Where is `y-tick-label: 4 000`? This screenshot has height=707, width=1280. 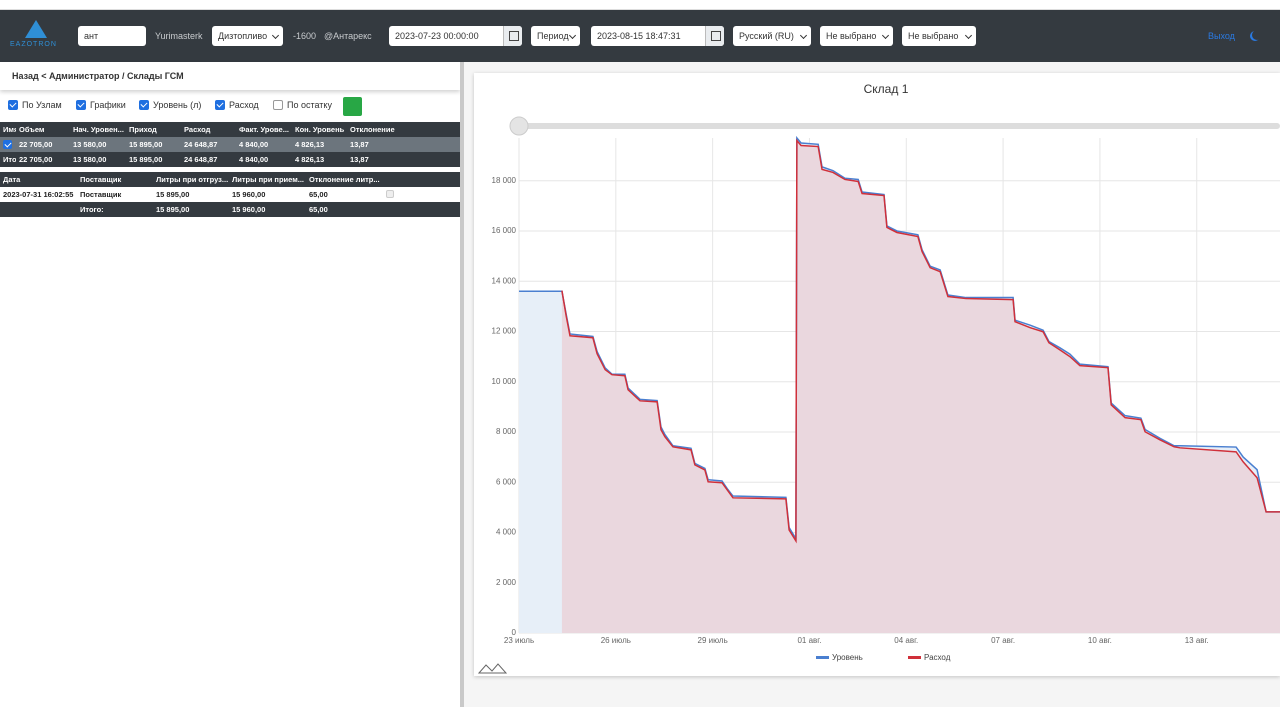
y-tick-label: 4 000 is located at coordinates (506, 532).